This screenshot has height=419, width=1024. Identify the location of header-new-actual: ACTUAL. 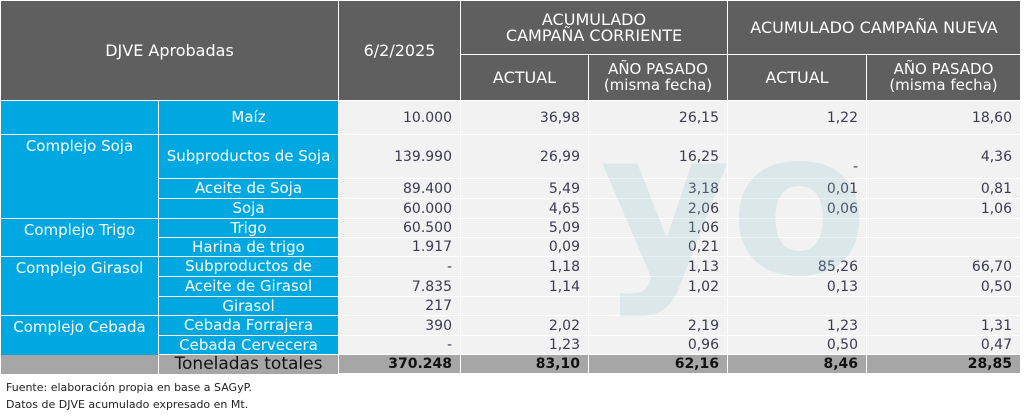
(797, 77).